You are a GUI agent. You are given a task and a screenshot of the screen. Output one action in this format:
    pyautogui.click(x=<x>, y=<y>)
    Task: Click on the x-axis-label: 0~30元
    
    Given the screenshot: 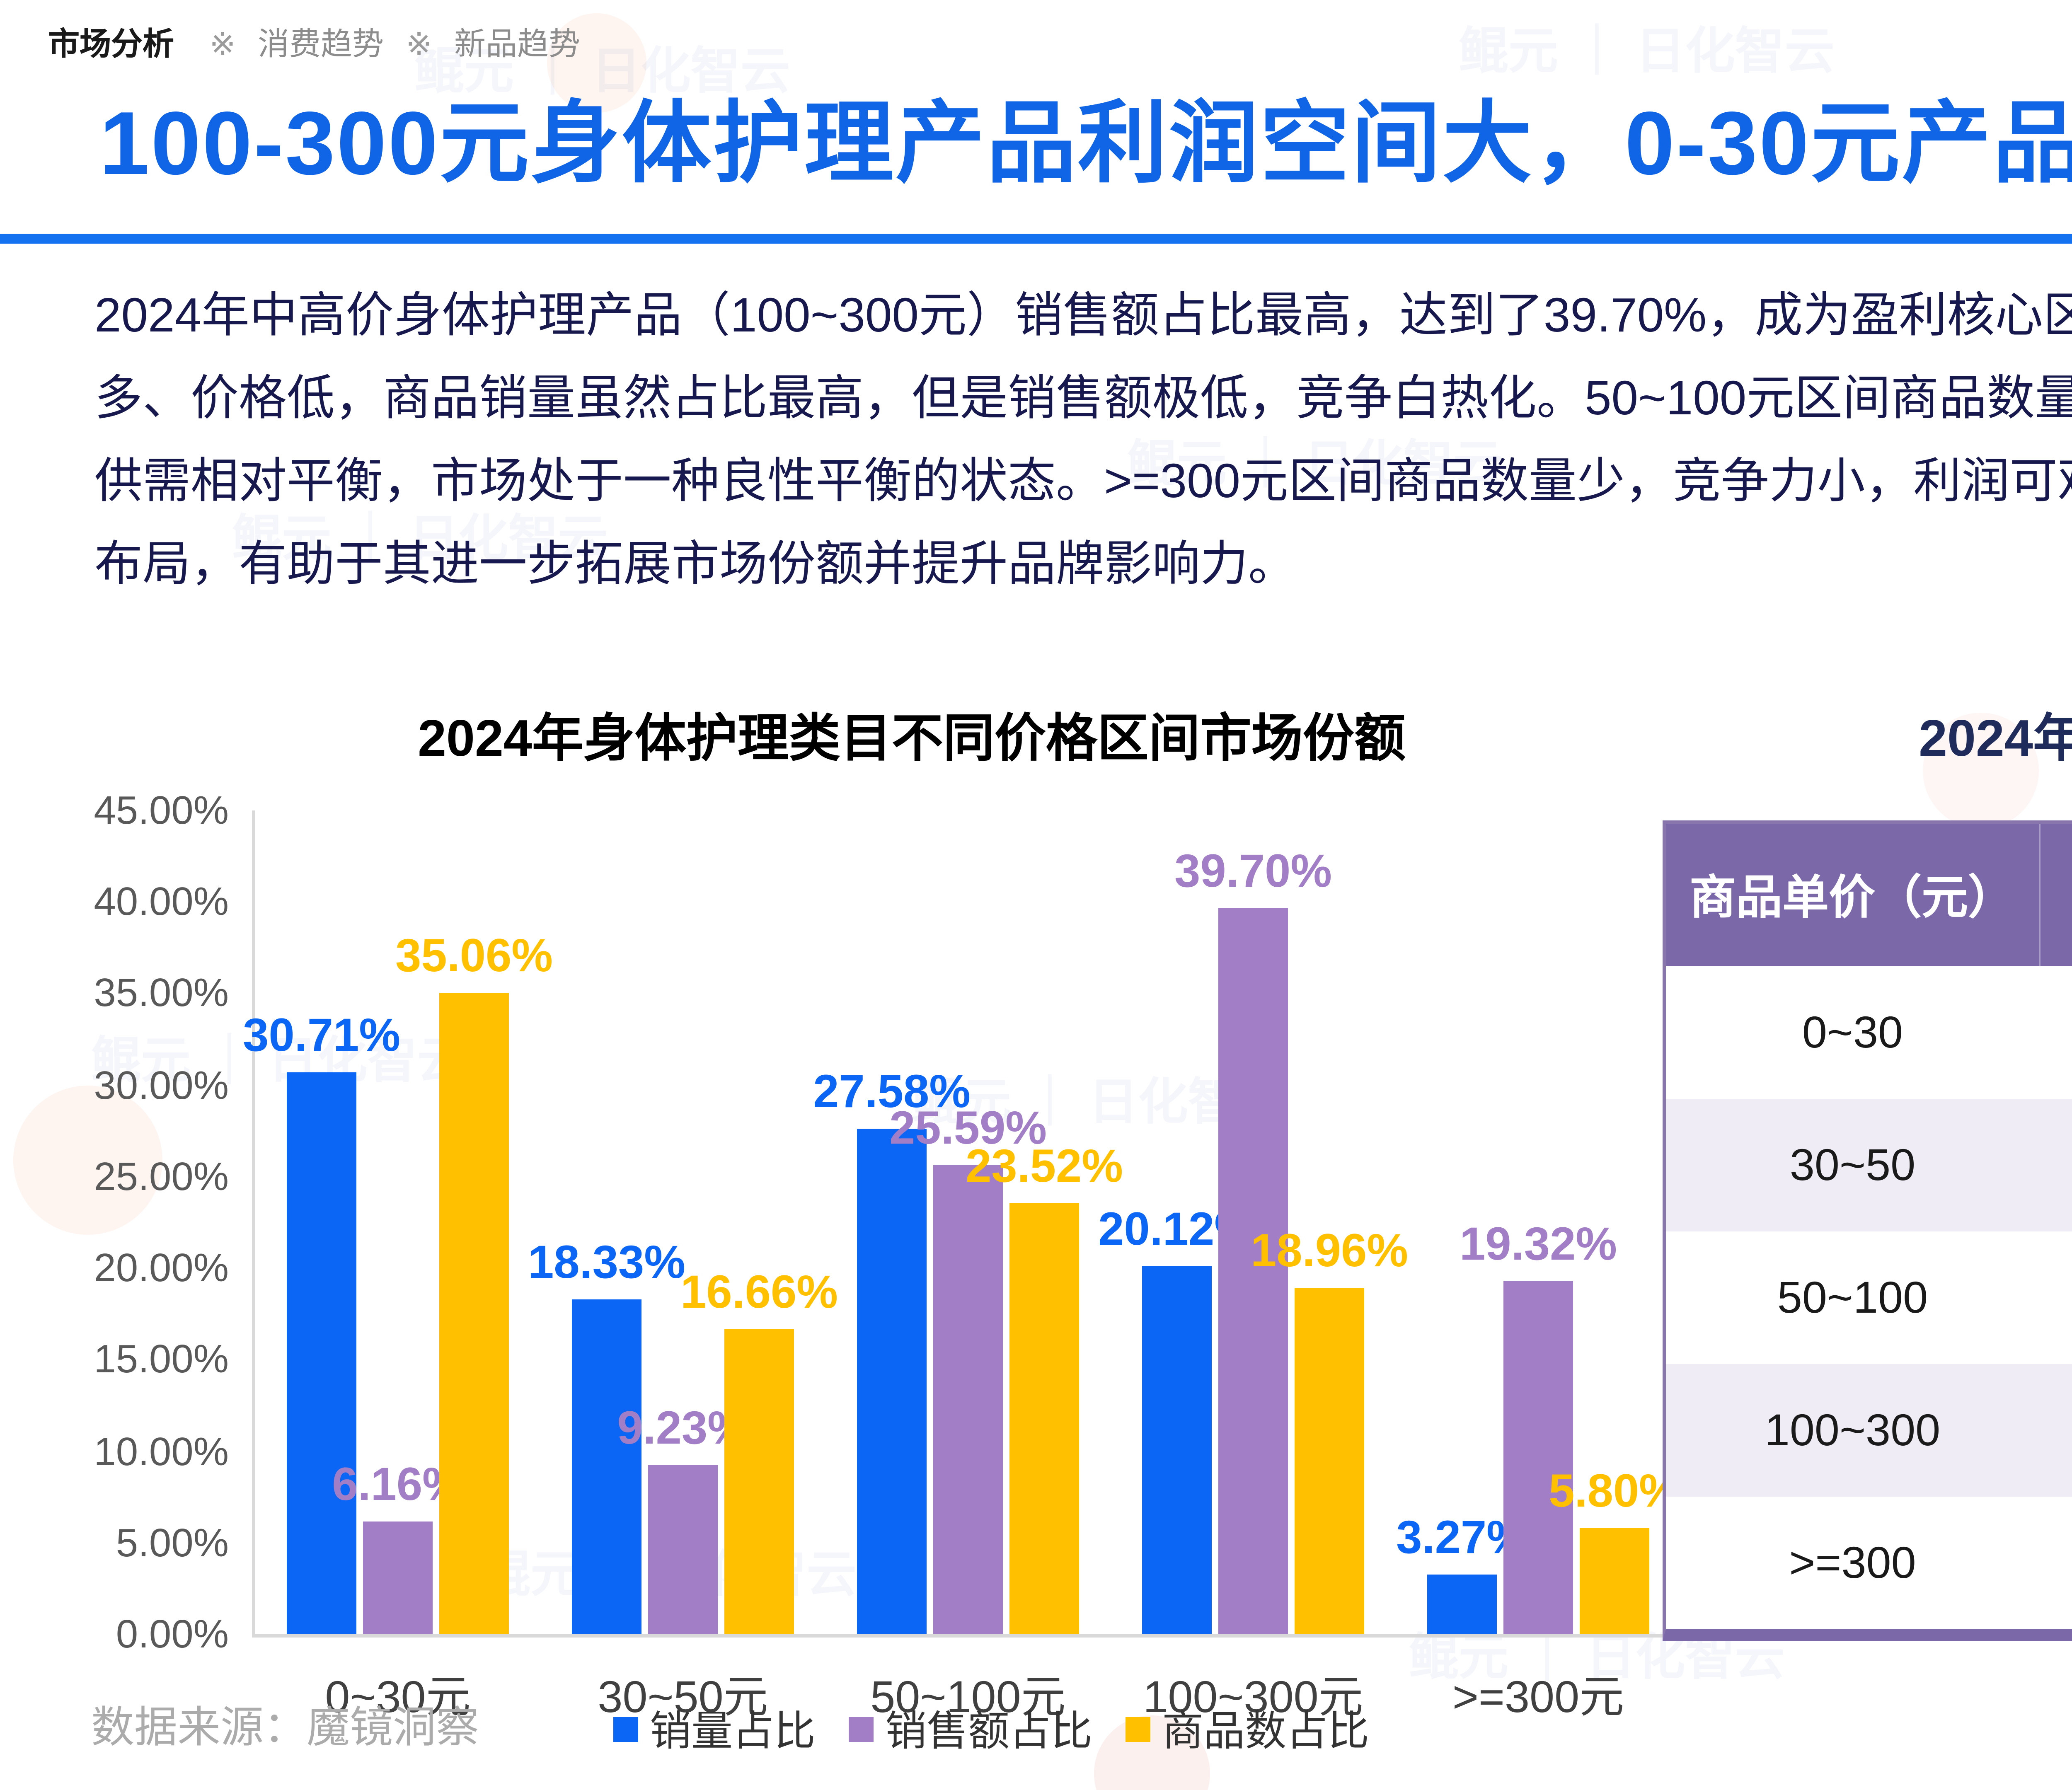 What is the action you would take?
    pyautogui.click(x=398, y=1697)
    